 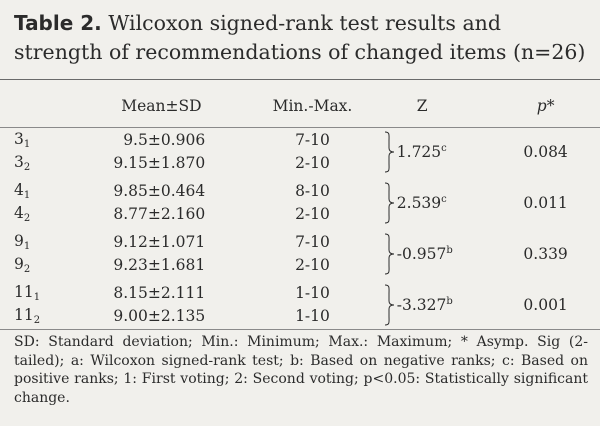 I want to click on item-cell: 112, so click(x=50, y=317).